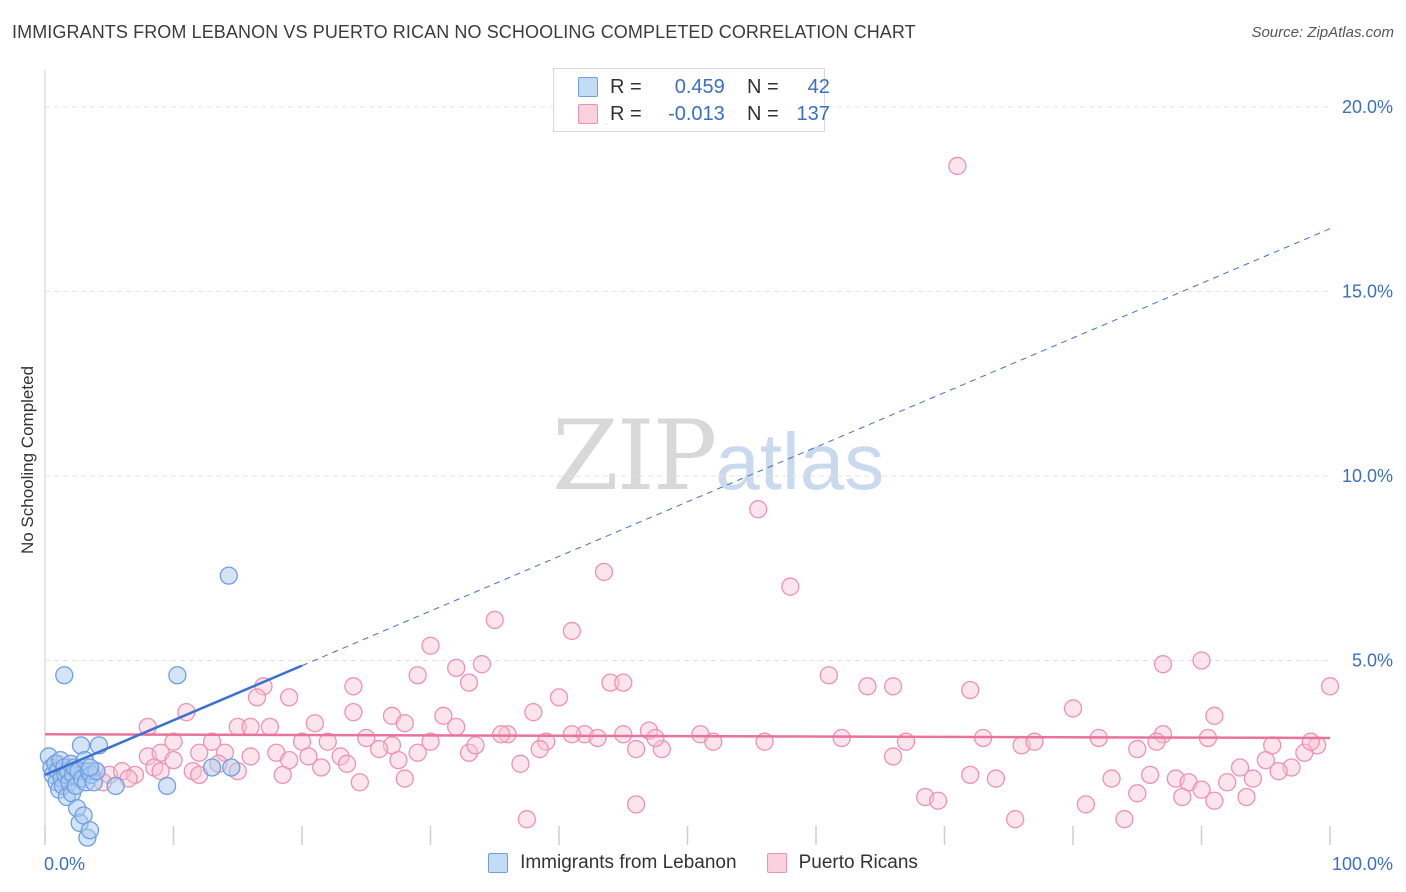 The image size is (1406, 892). What do you see at coordinates (696, 113) in the screenshot?
I see `r-value: -0.013` at bounding box center [696, 113].